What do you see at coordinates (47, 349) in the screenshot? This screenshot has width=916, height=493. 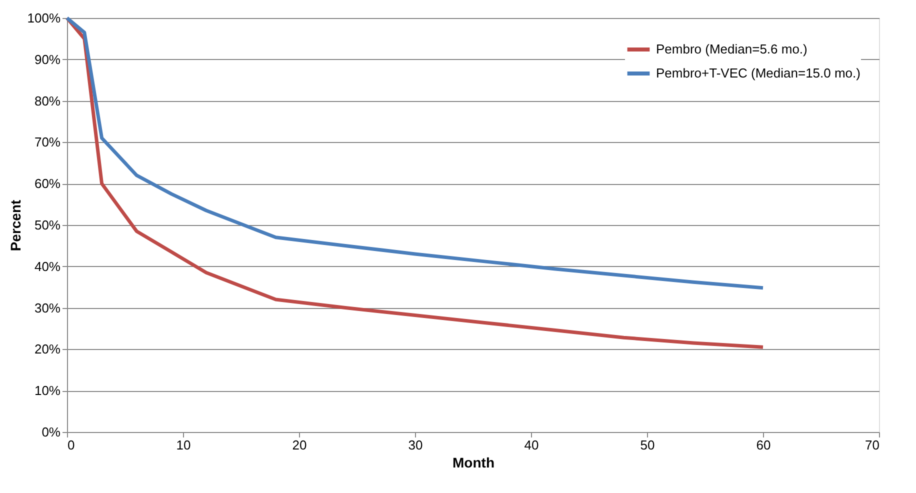 I see `y-tick-label: 20%` at bounding box center [47, 349].